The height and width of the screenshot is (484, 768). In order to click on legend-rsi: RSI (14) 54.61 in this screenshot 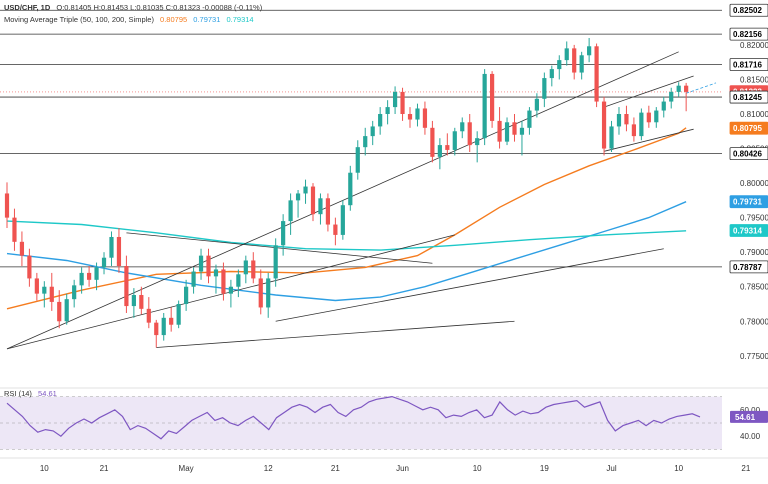, I will do `click(32, 393)`.